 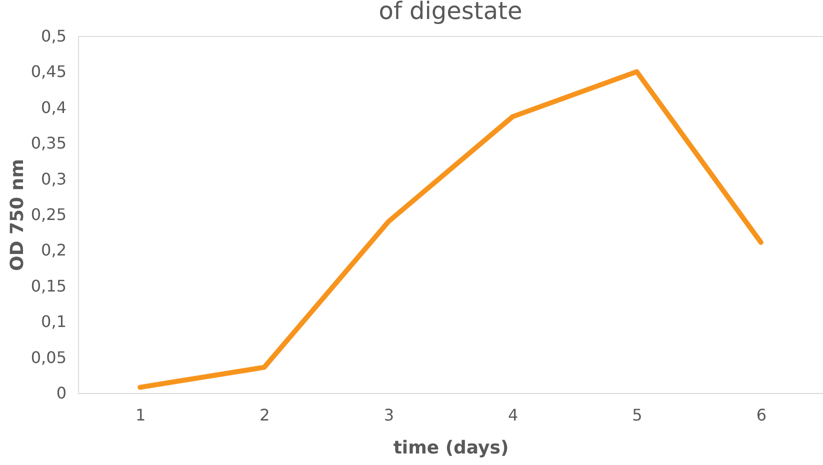 I want to click on x-tick-label: 1, so click(x=140, y=415).